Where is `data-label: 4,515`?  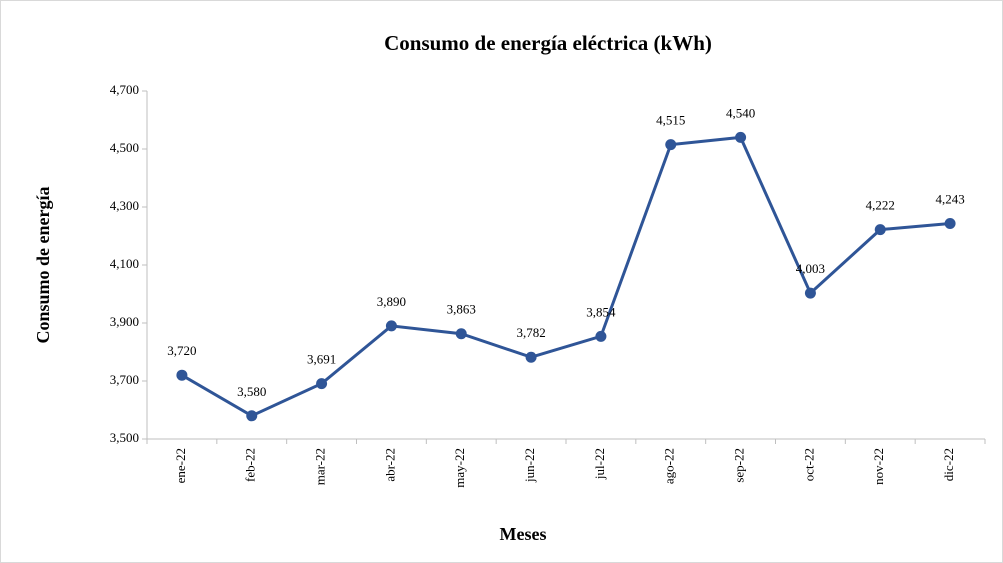 data-label: 4,515 is located at coordinates (670, 120).